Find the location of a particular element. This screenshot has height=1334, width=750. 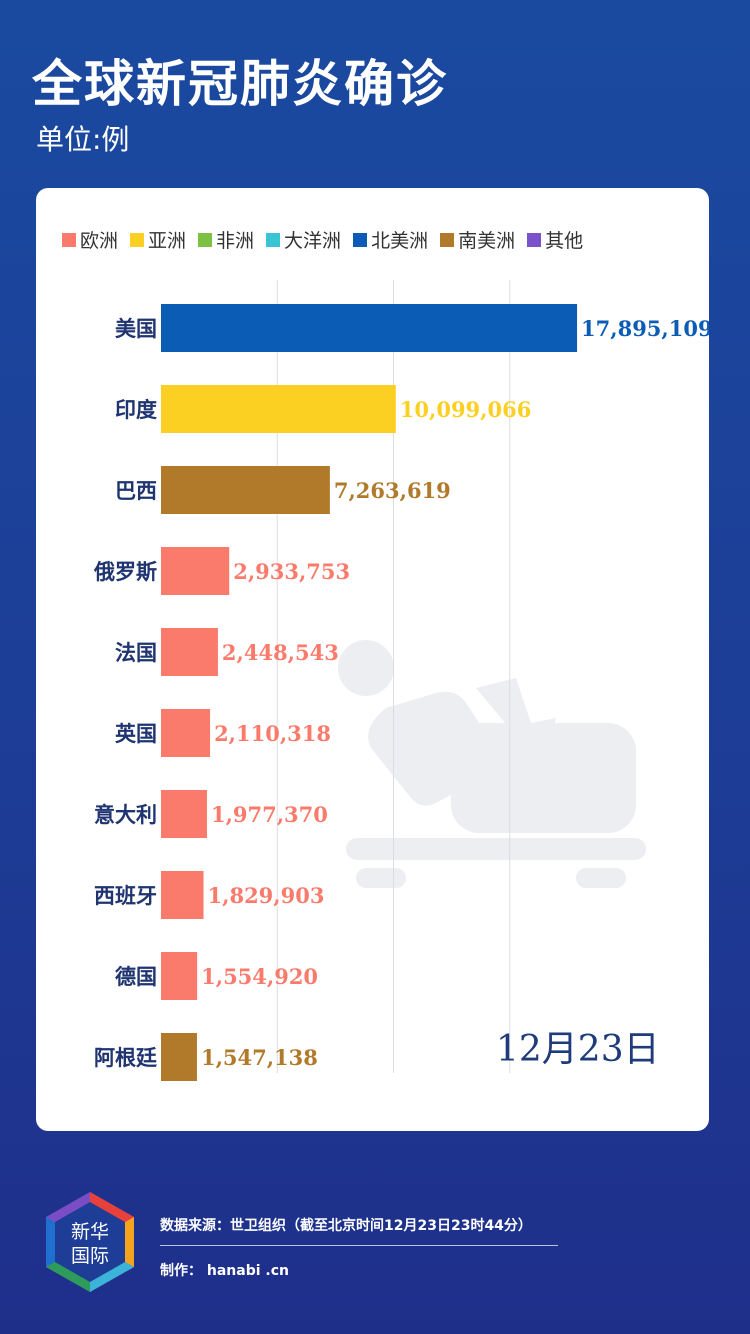

chart-legend: 欧洲 亚洲 非洲 大洋洲 北美洲 南美洲 其他 is located at coordinates (322, 239).